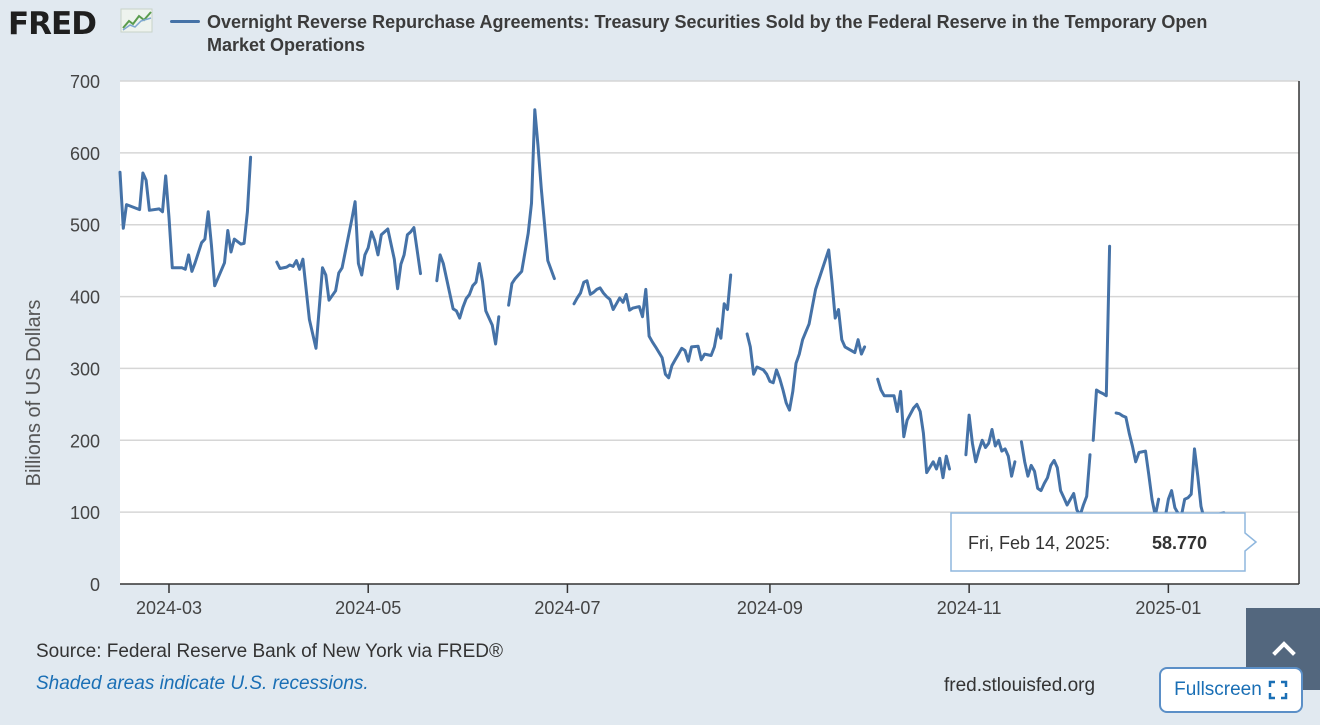 This screenshot has height=725, width=1320. What do you see at coordinates (368, 608) in the screenshot?
I see `x-tick-label: 2024-05` at bounding box center [368, 608].